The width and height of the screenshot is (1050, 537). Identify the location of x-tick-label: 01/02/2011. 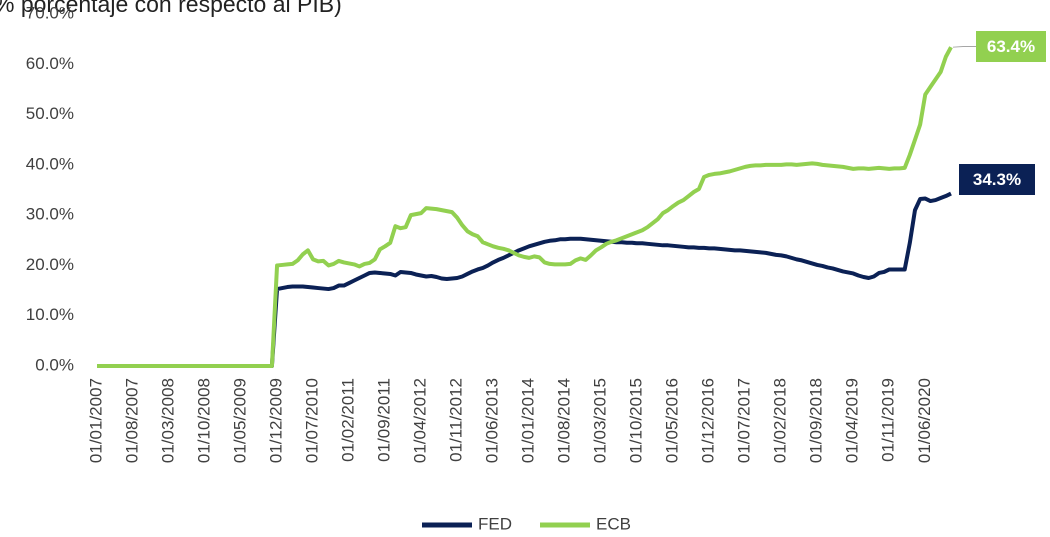
(348, 420).